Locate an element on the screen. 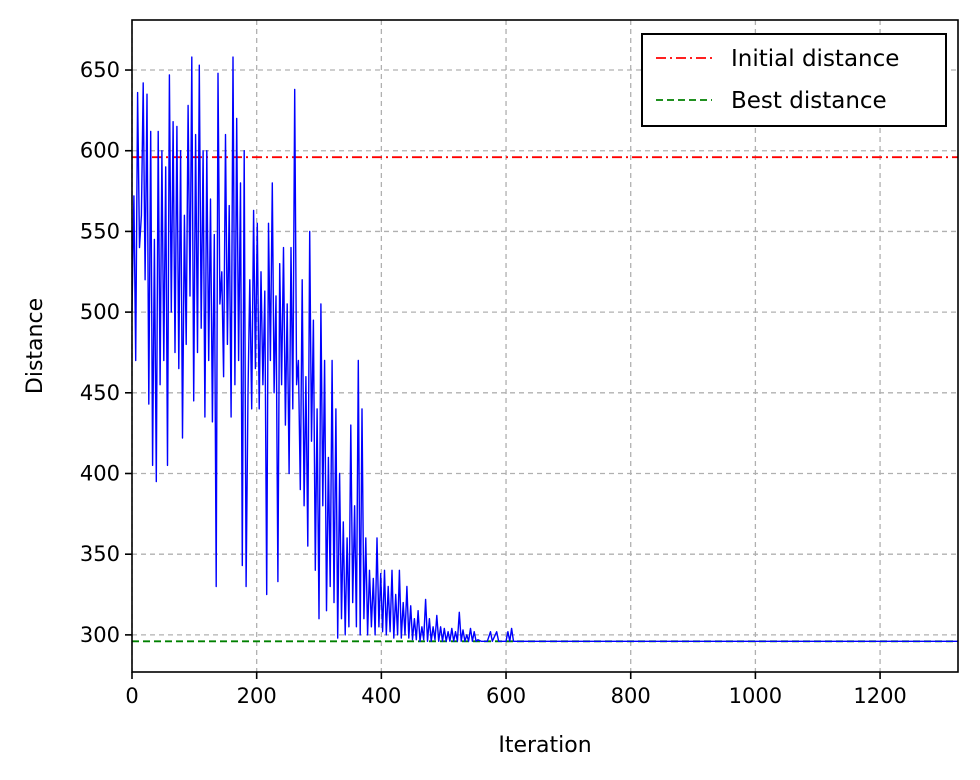 This screenshot has width=980, height=780. y-tick-label: 300 is located at coordinates (100, 635).